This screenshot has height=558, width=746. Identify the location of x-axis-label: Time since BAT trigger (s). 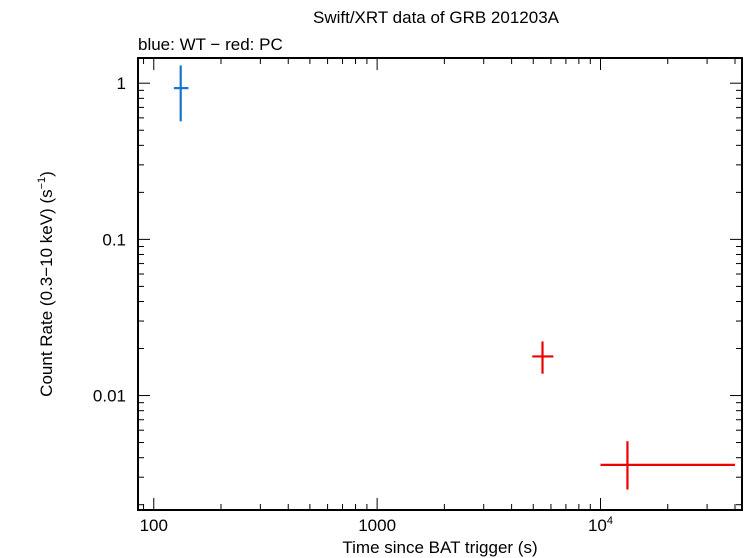
(439, 547).